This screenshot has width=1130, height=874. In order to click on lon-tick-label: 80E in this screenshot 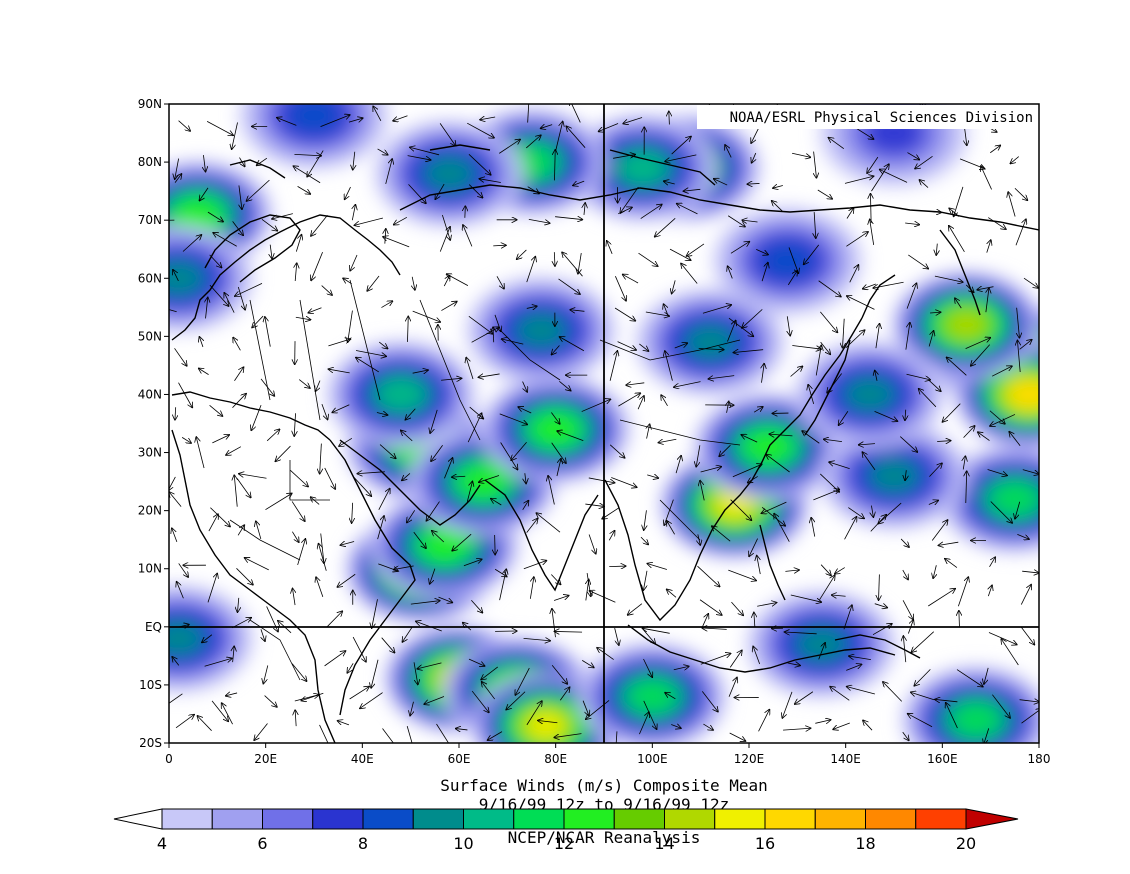, I will do `click(555, 759)`.